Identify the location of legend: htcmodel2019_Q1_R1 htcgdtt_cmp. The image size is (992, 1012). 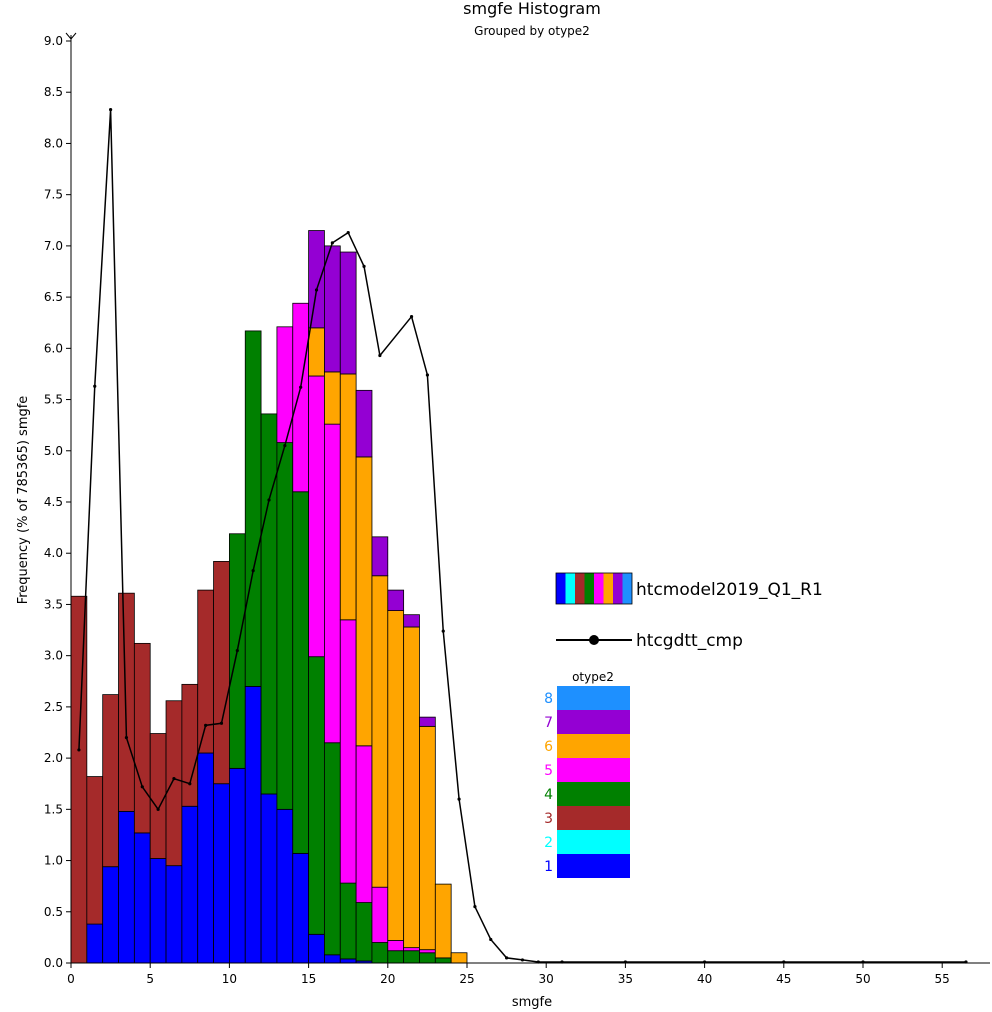
(689, 611).